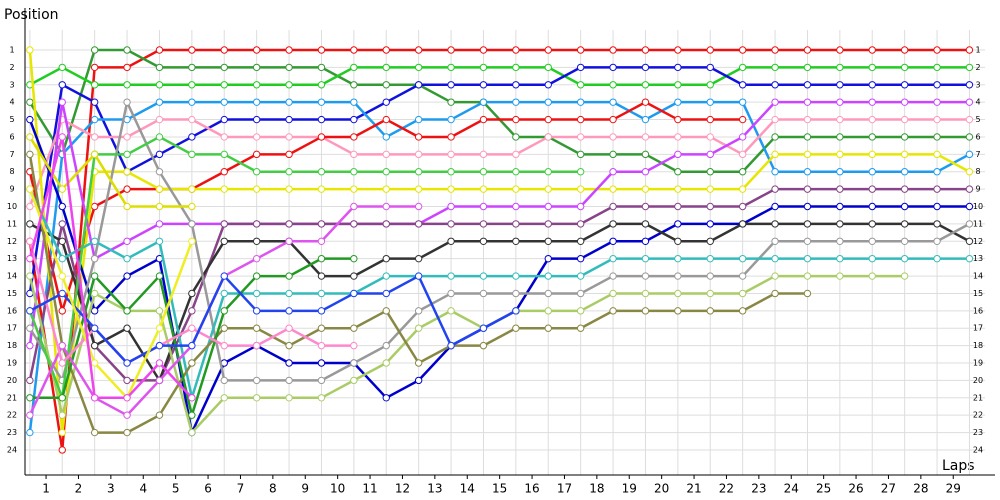 The width and height of the screenshot is (1000, 500). I want to click on y-tick-label-right: 10, so click(978, 206).